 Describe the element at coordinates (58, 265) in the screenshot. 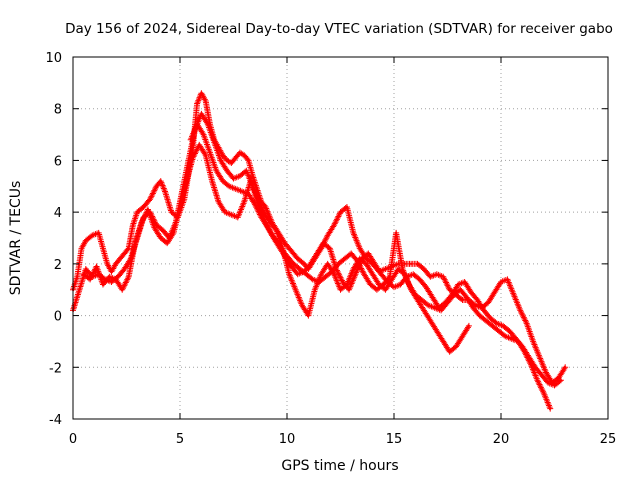

I see `y-tick-label: 2` at that location.